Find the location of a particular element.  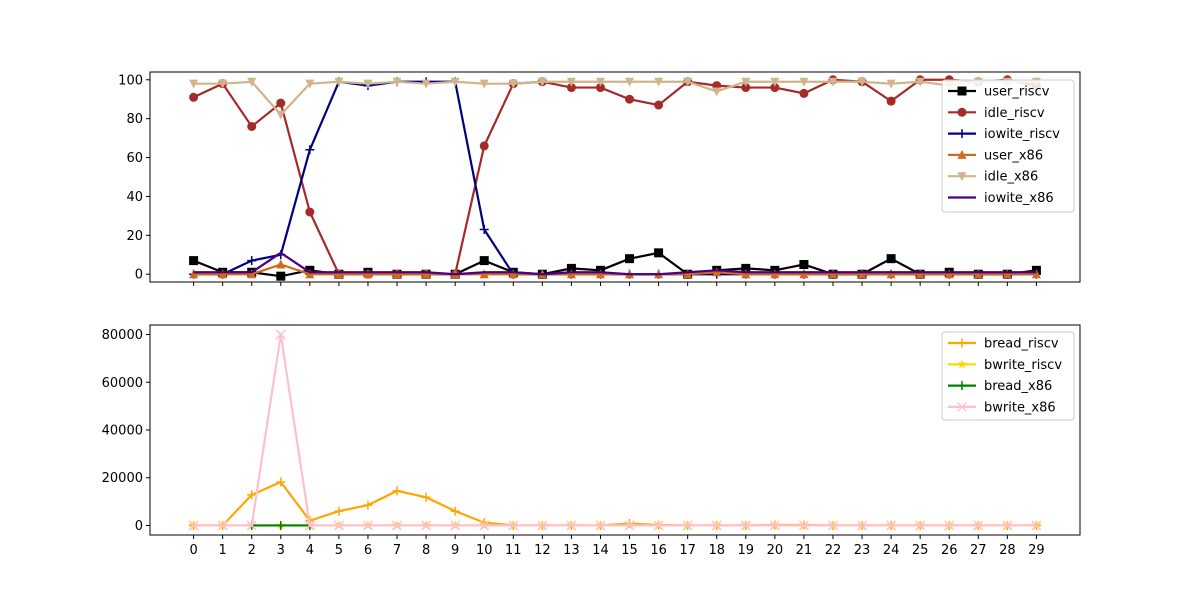

y-tick-label: 60 is located at coordinates (134, 158).